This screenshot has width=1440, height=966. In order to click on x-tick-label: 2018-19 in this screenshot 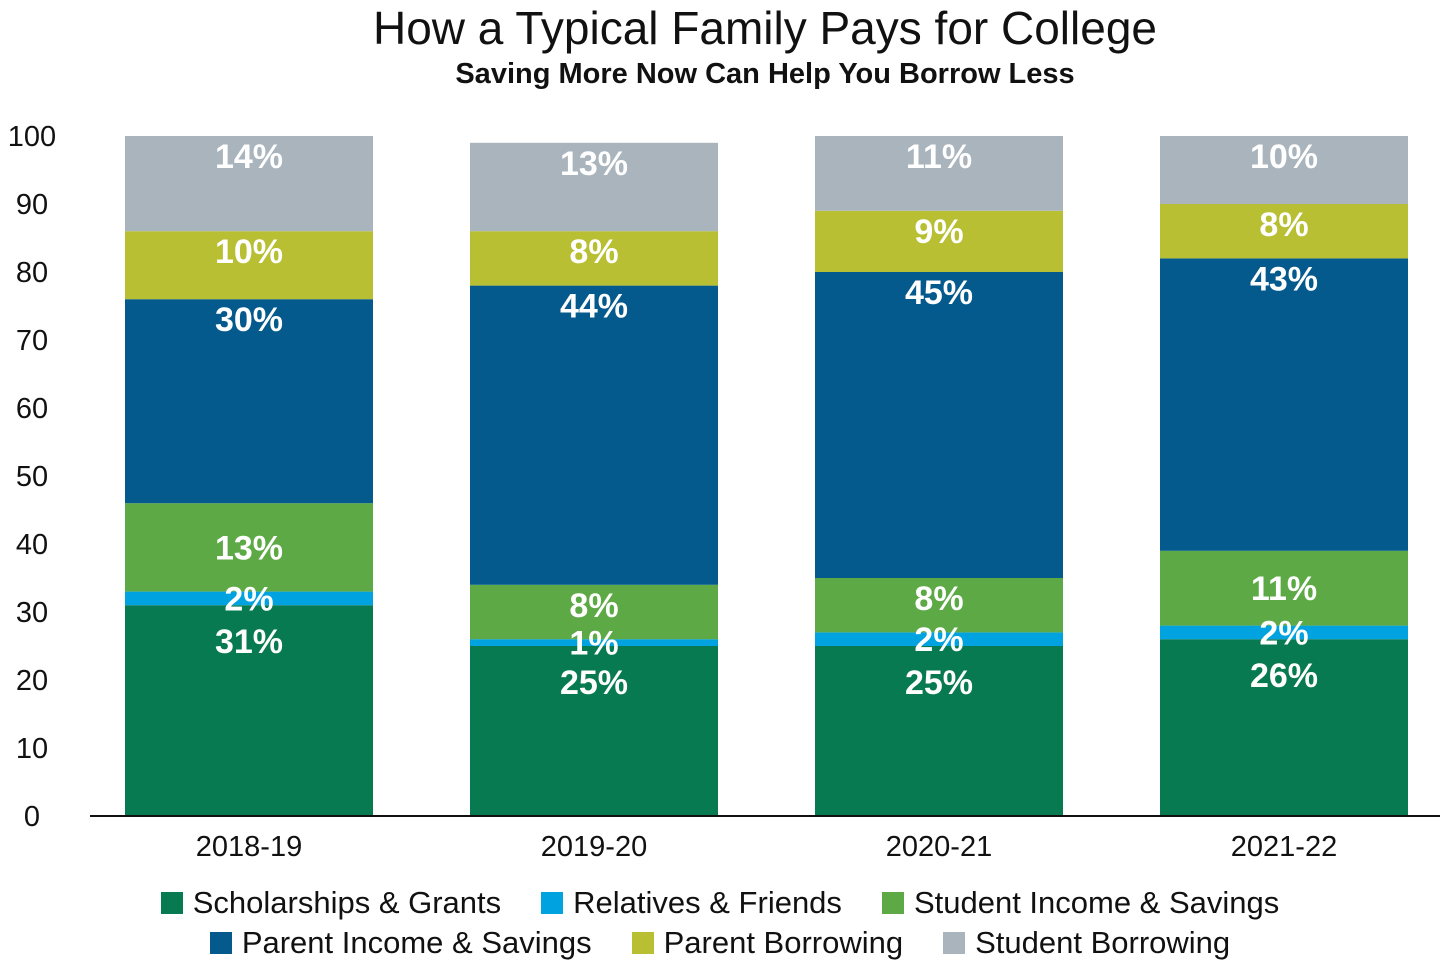, I will do `click(249, 847)`.